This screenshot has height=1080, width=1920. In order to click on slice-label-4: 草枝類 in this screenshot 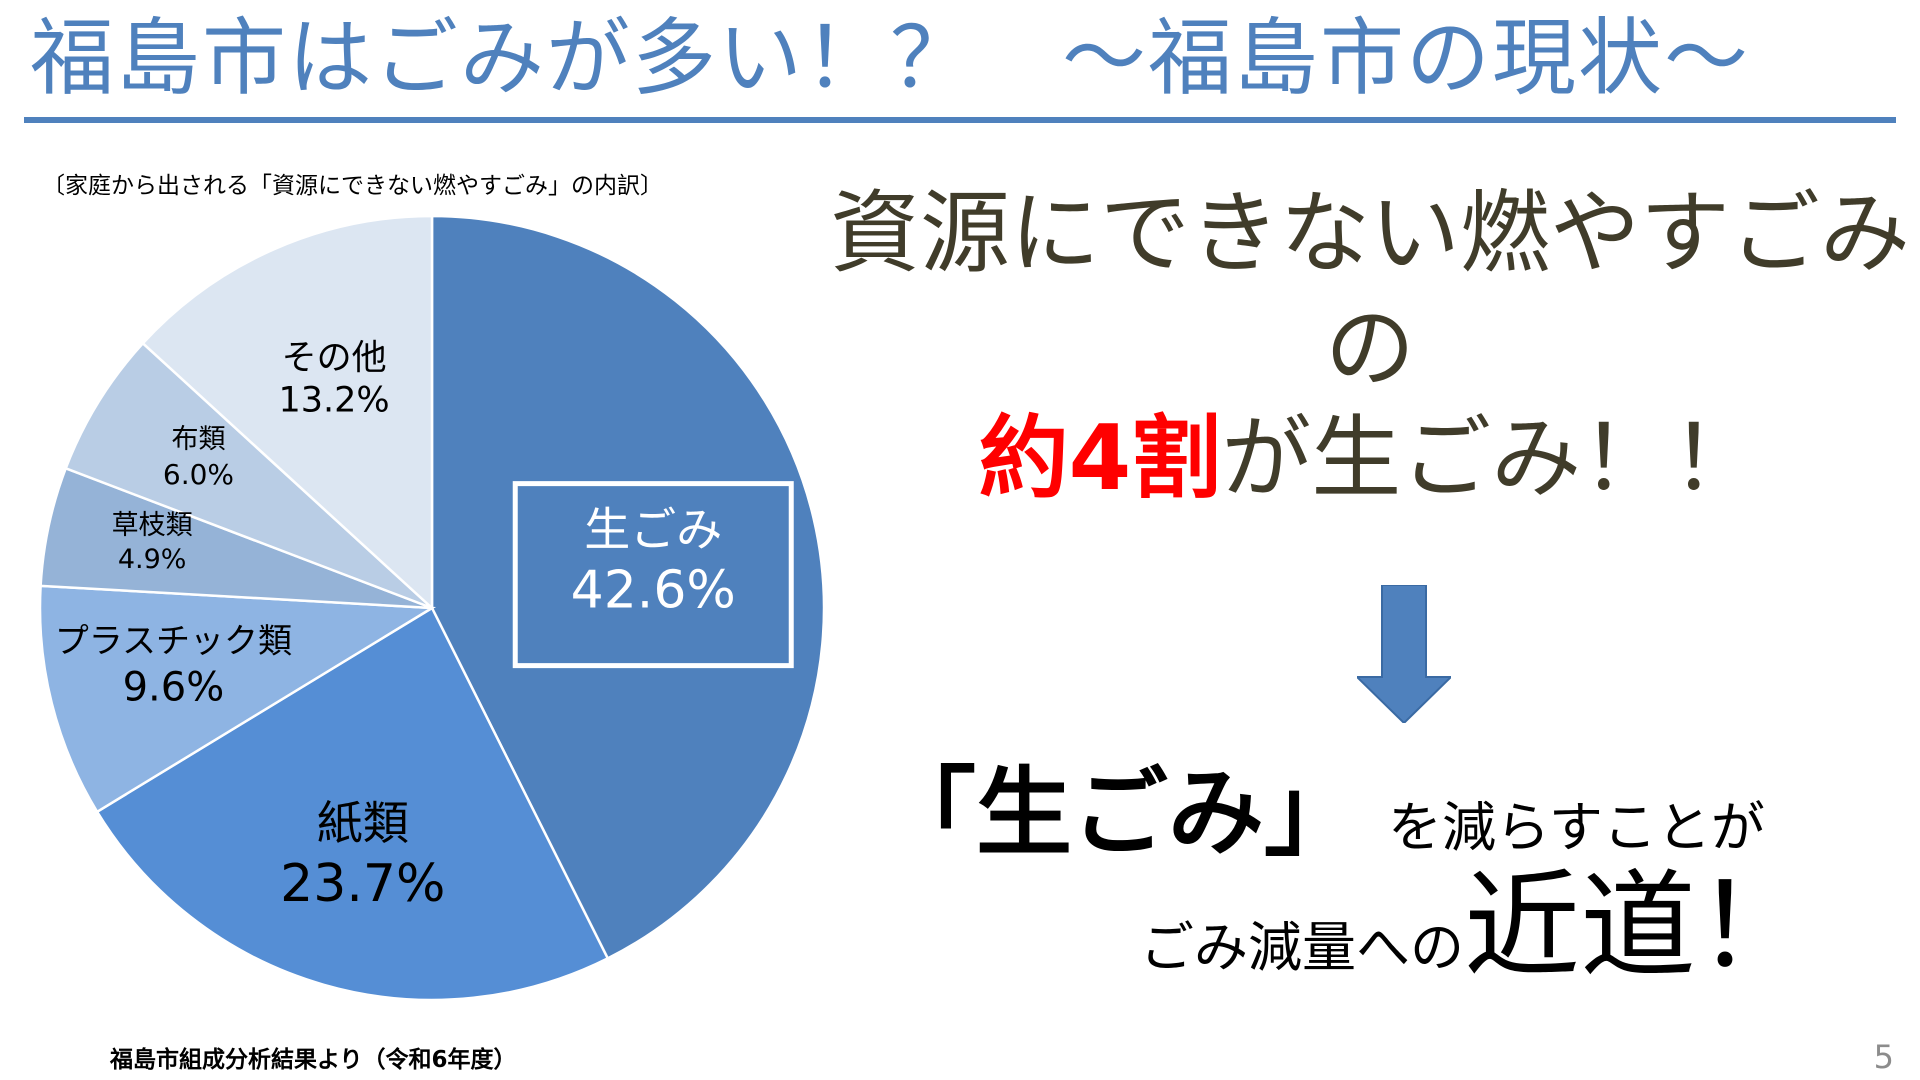, I will do `click(152, 525)`.